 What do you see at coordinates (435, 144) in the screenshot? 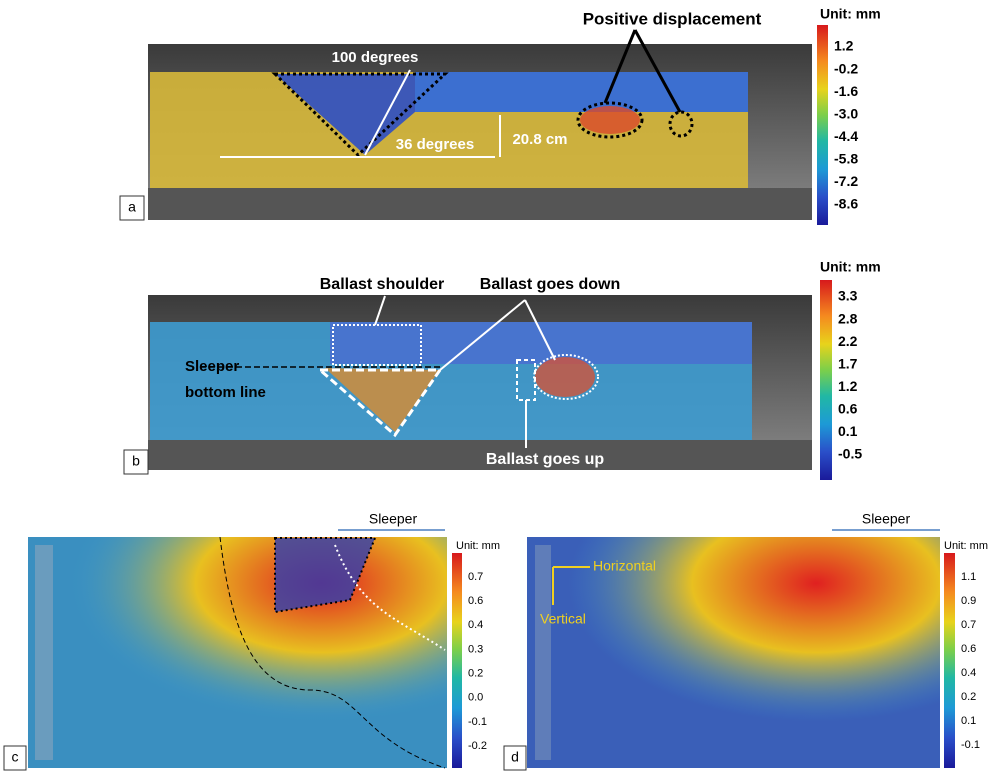
I see `annotation: 36 degrees` at bounding box center [435, 144].